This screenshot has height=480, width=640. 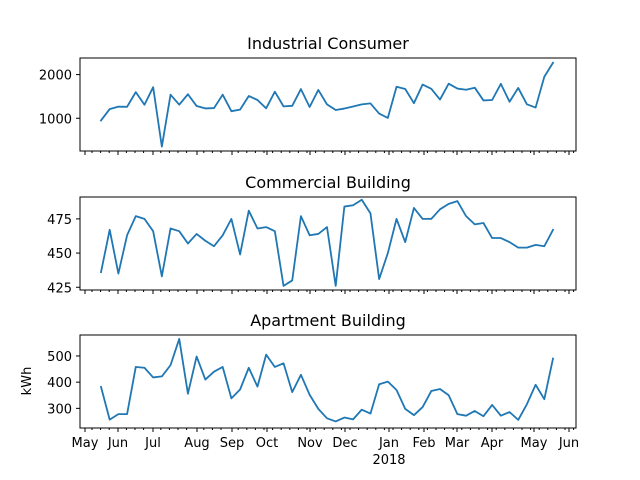 I want to click on x-tick-label: Sep, so click(x=232, y=443).